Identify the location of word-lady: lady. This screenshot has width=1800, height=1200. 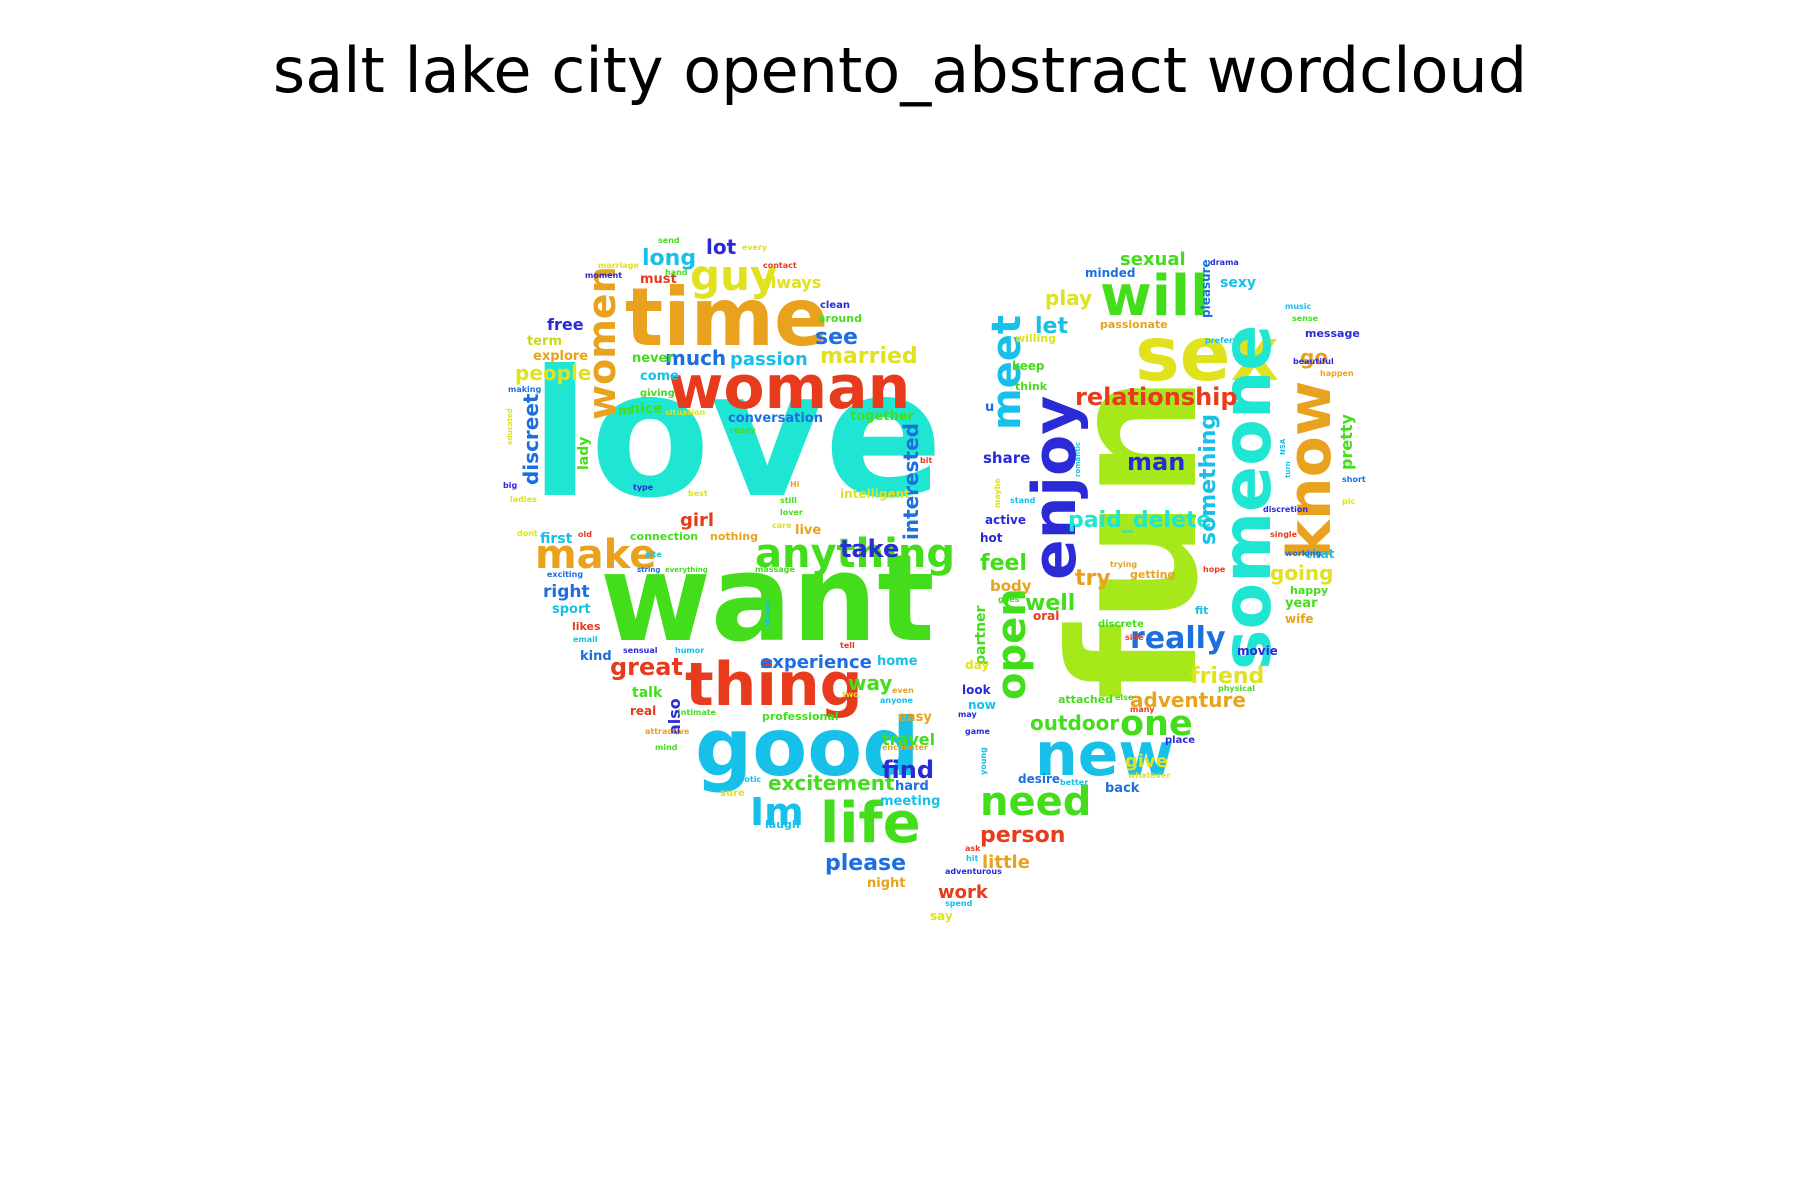
(584, 453).